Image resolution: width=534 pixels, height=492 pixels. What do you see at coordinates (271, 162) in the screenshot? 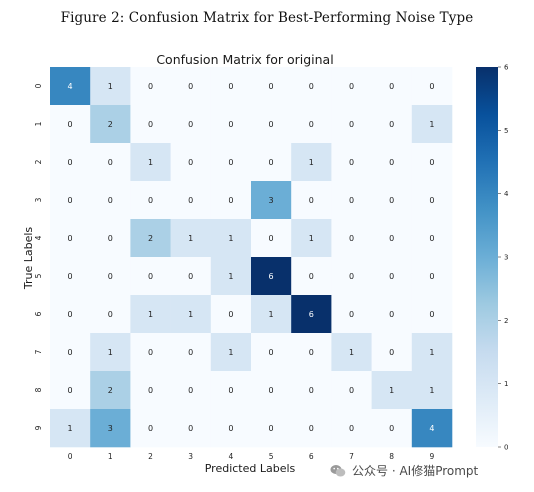
I see `heatmap-cell-r2-c5` at bounding box center [271, 162].